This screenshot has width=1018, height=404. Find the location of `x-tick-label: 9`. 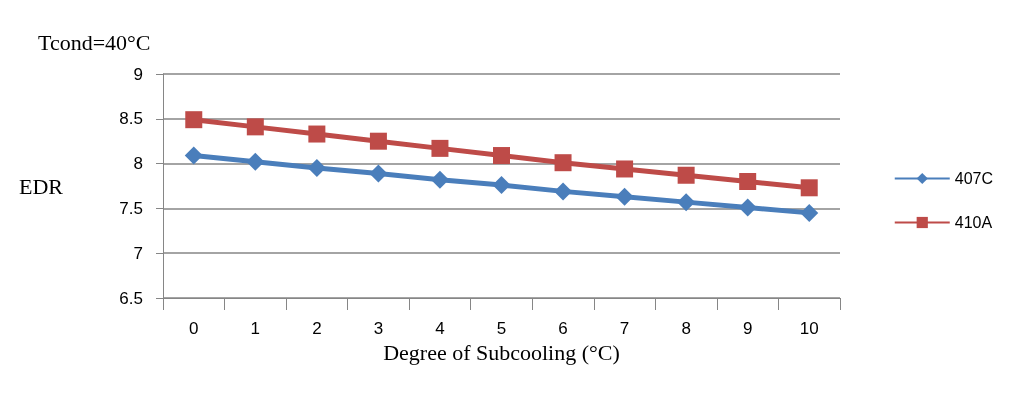

x-tick-label: 9 is located at coordinates (747, 328).